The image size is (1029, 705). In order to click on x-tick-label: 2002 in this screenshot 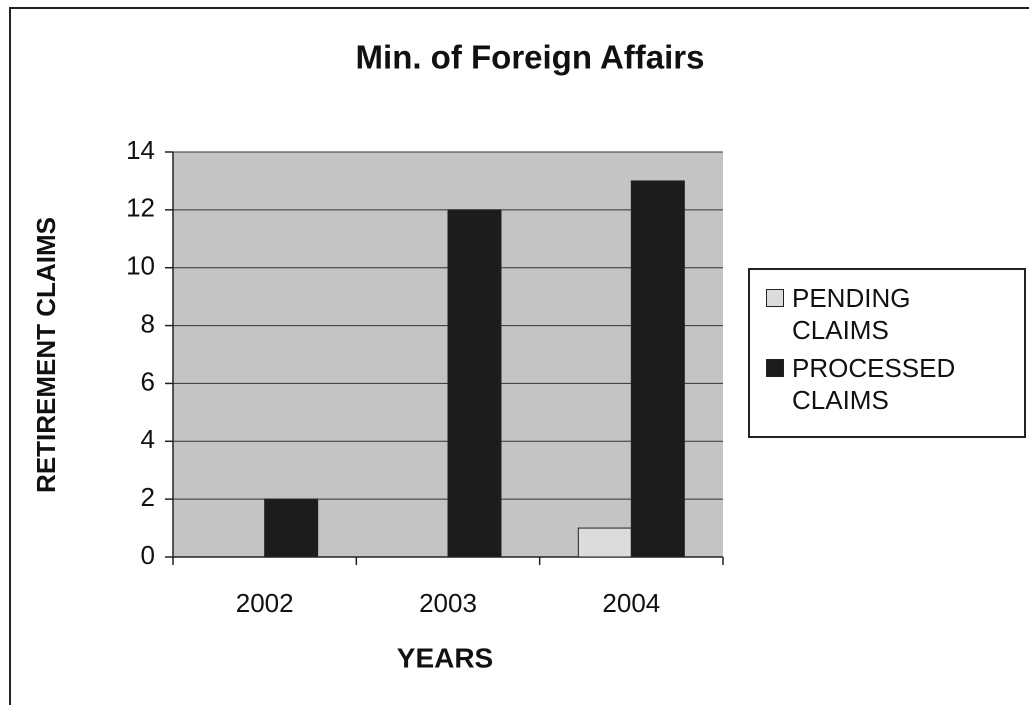, I will do `click(265, 603)`.